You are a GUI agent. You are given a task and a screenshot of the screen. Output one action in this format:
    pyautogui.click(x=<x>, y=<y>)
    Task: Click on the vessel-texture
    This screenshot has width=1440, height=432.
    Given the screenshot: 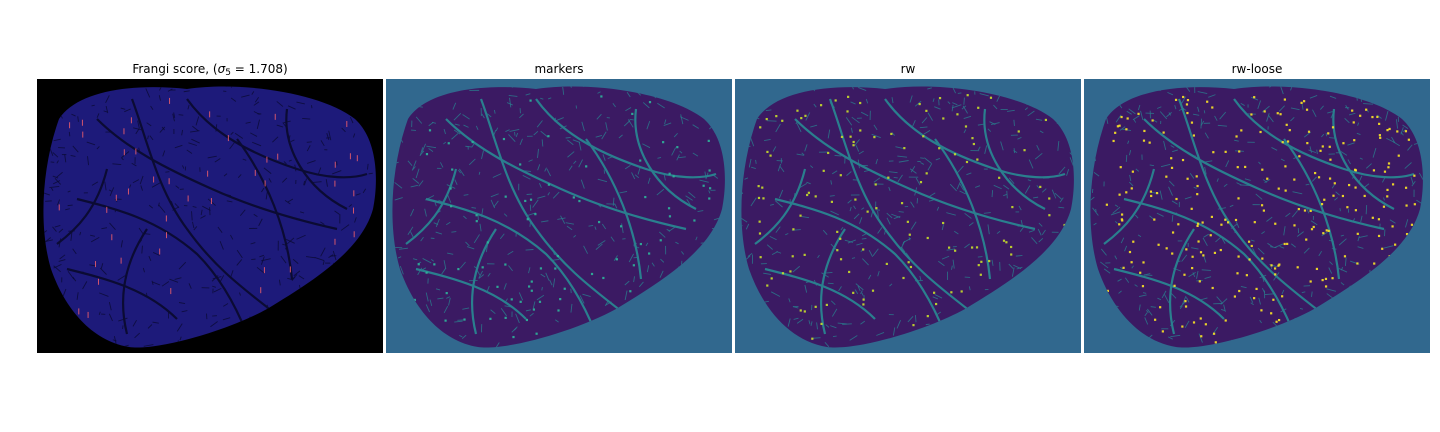 What is the action you would take?
    pyautogui.click(x=1256, y=217)
    